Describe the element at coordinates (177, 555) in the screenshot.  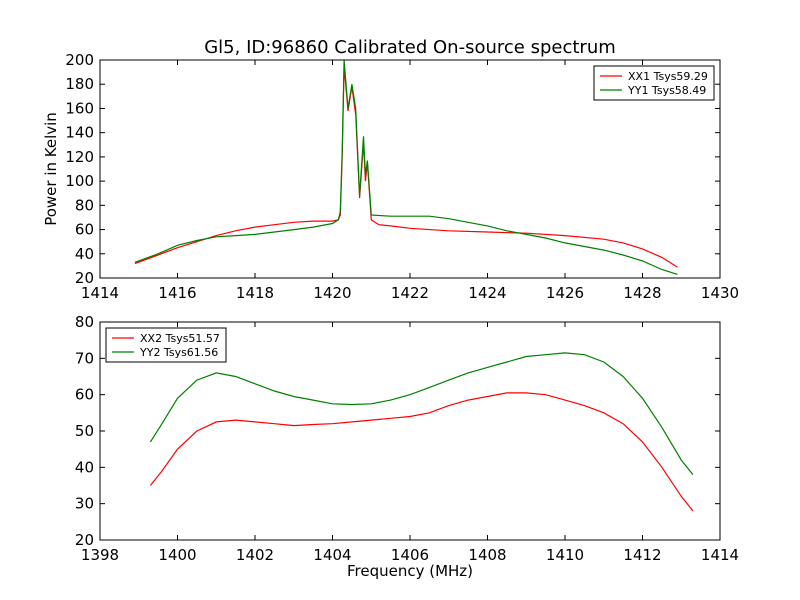
I see `x-tick-label: 1400` at that location.